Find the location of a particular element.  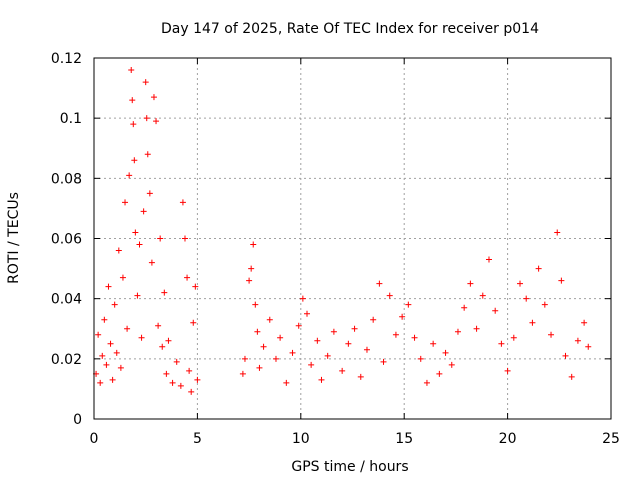

x-axis-label: GPS time / hours is located at coordinates (349, 467).